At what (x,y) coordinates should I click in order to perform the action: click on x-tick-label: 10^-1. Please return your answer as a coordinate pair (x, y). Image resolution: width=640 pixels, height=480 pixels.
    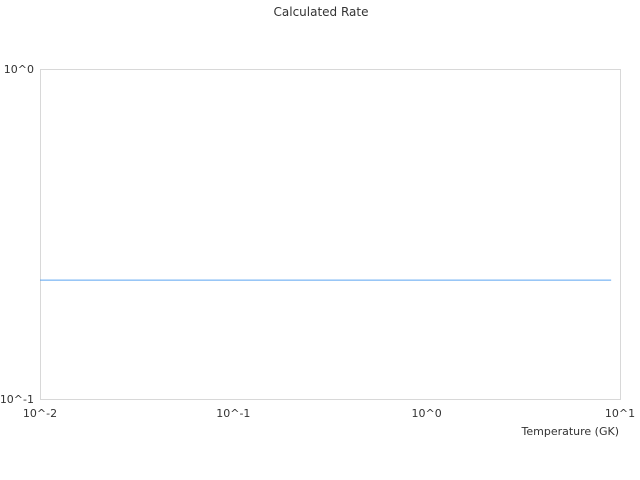
    Looking at the image, I should click on (233, 413).